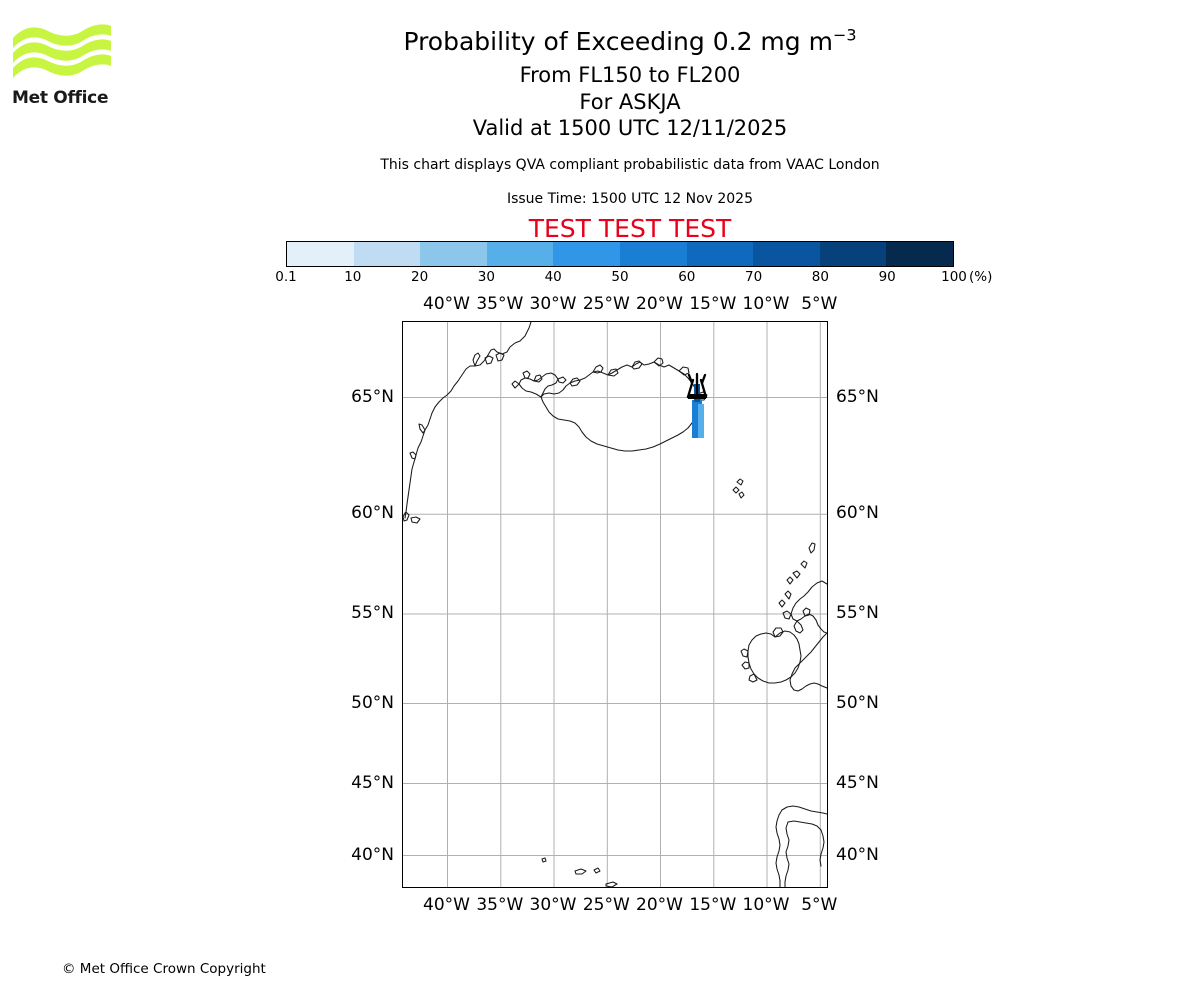  I want to click on colorbar-tick-100: 100, so click(954, 277).